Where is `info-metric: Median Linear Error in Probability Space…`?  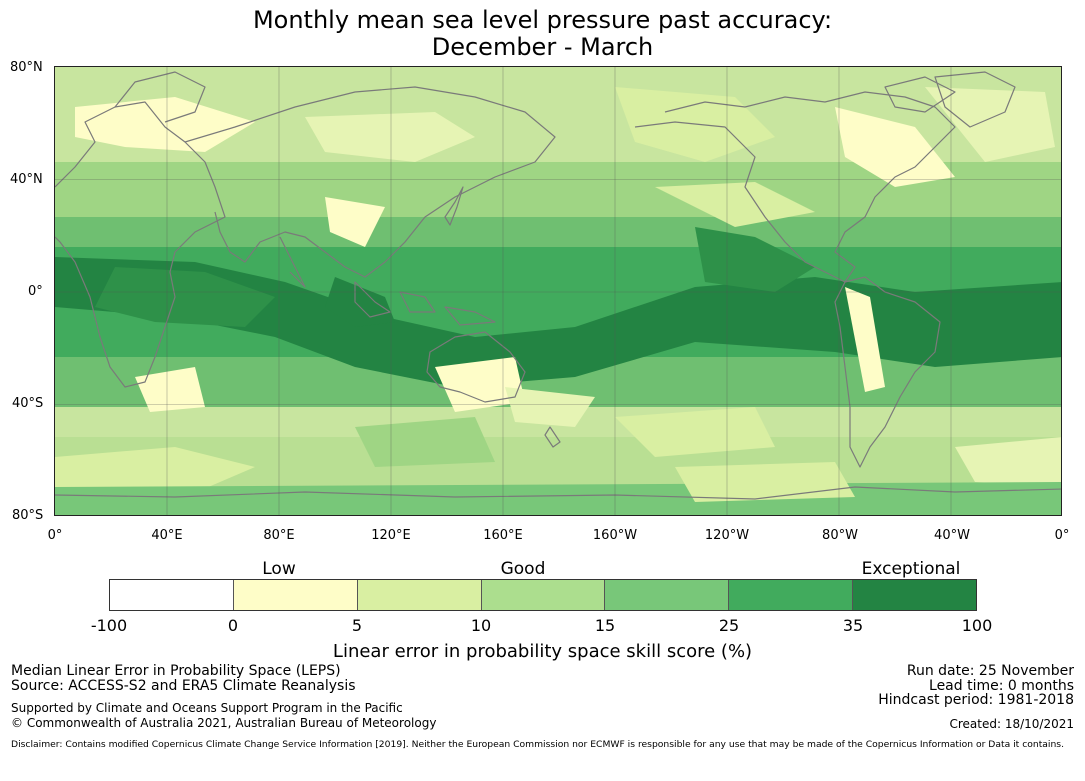
info-metric: Median Linear Error in Probability Space… is located at coordinates (176, 671).